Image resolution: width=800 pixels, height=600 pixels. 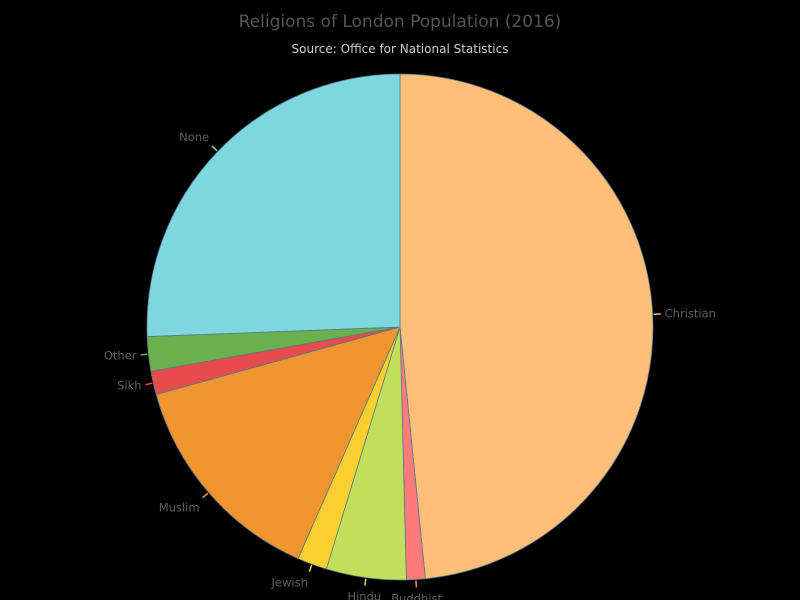 What do you see at coordinates (120, 355) in the screenshot?
I see `pie-label-other: Other` at bounding box center [120, 355].